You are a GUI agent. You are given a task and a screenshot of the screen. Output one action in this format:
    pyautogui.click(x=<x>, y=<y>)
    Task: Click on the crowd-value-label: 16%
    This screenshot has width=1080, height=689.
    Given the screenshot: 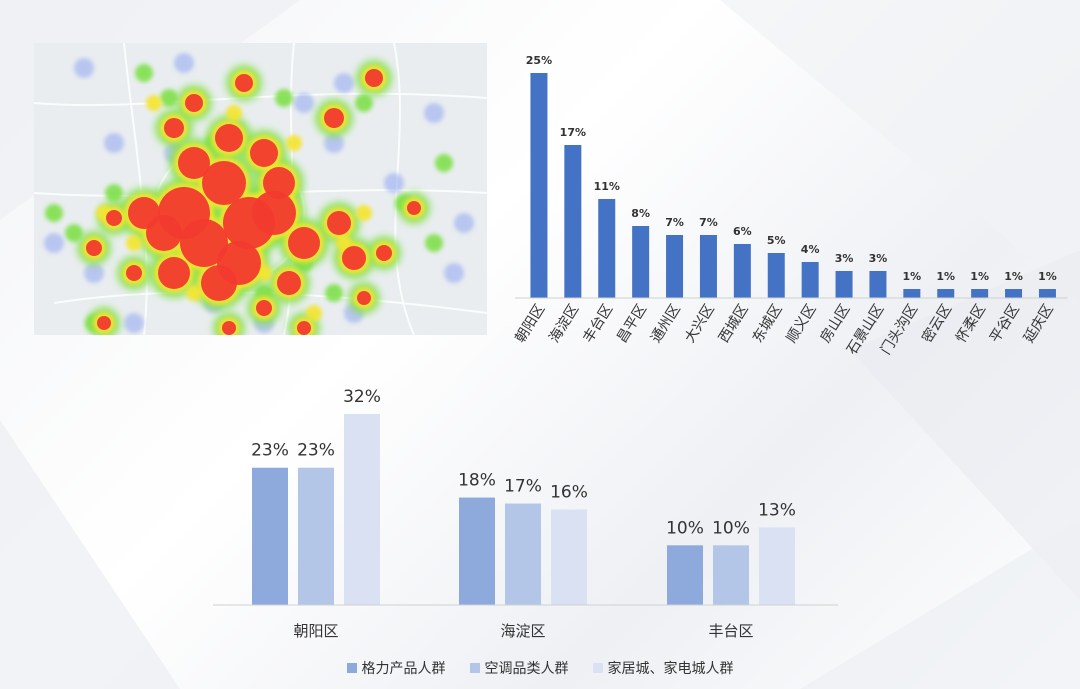 What is the action you would take?
    pyautogui.click(x=569, y=493)
    